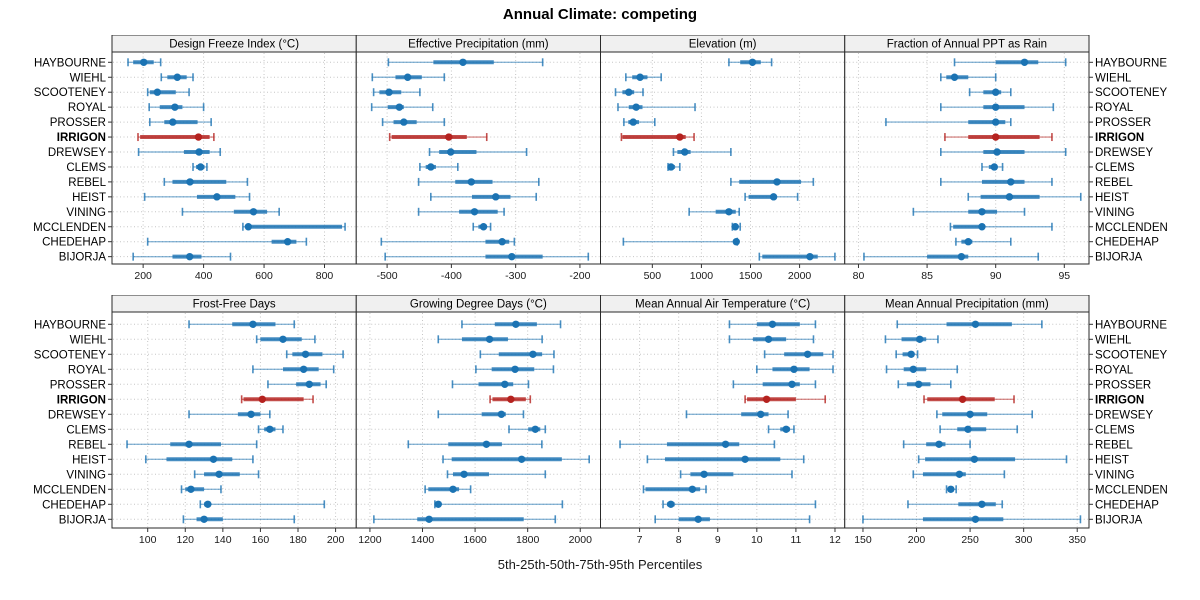 This screenshot has height=600, width=1200. Describe the element at coordinates (74, 505) in the screenshot. I see `site-label-left: CHEDEHAP` at that location.